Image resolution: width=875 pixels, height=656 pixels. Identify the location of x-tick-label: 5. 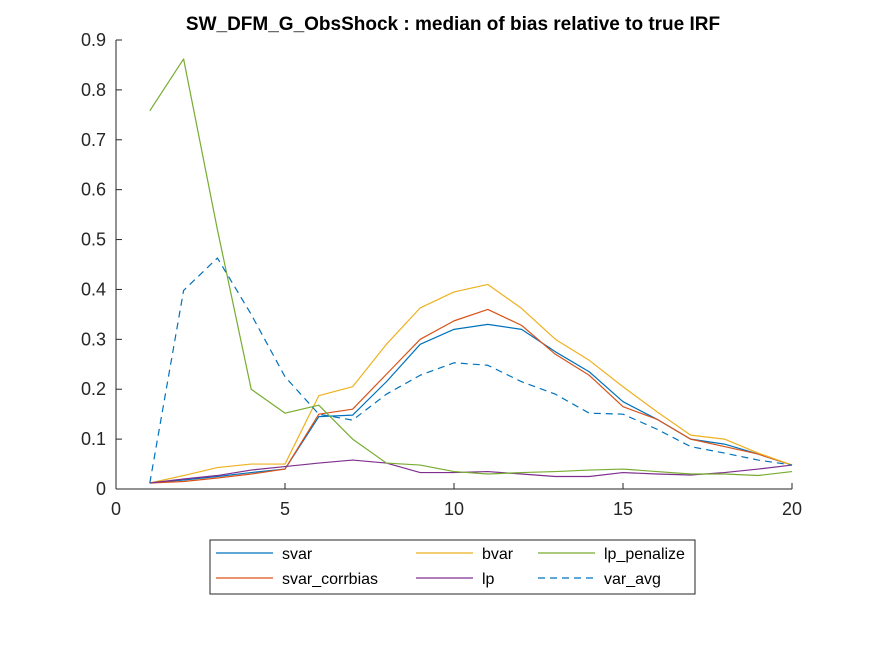
(285, 509).